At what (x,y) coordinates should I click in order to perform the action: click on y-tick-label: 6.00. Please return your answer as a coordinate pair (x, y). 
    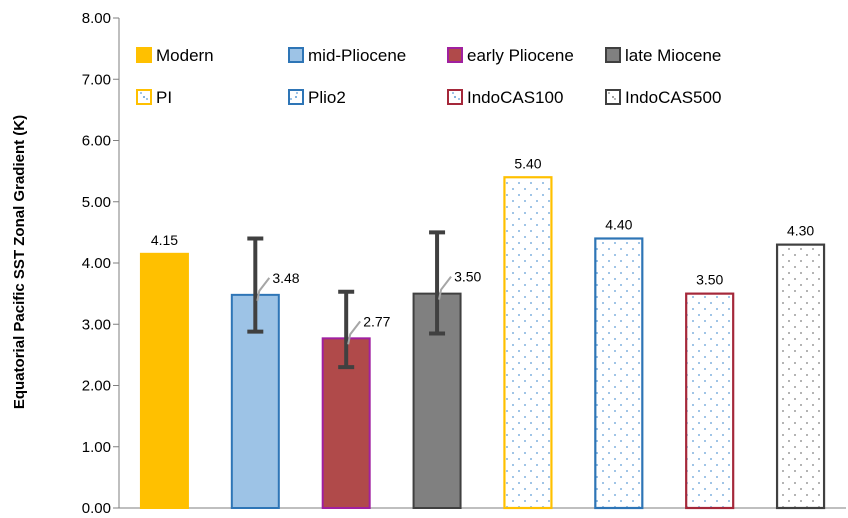
    Looking at the image, I should click on (96, 141).